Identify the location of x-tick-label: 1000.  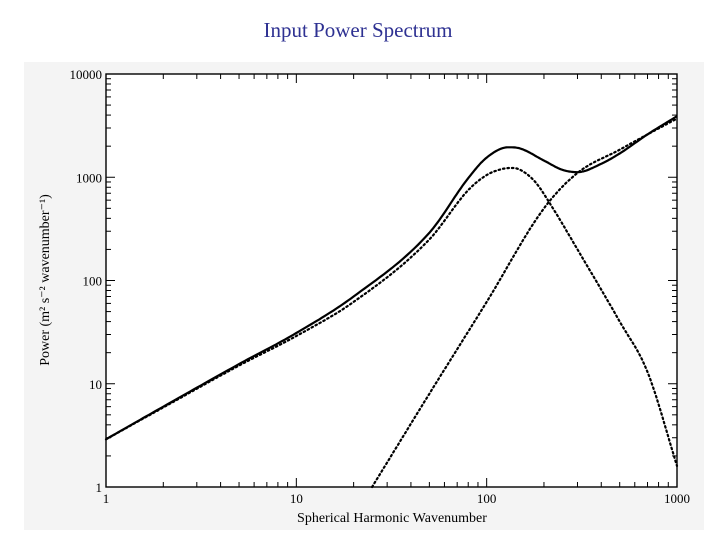
(677, 498).